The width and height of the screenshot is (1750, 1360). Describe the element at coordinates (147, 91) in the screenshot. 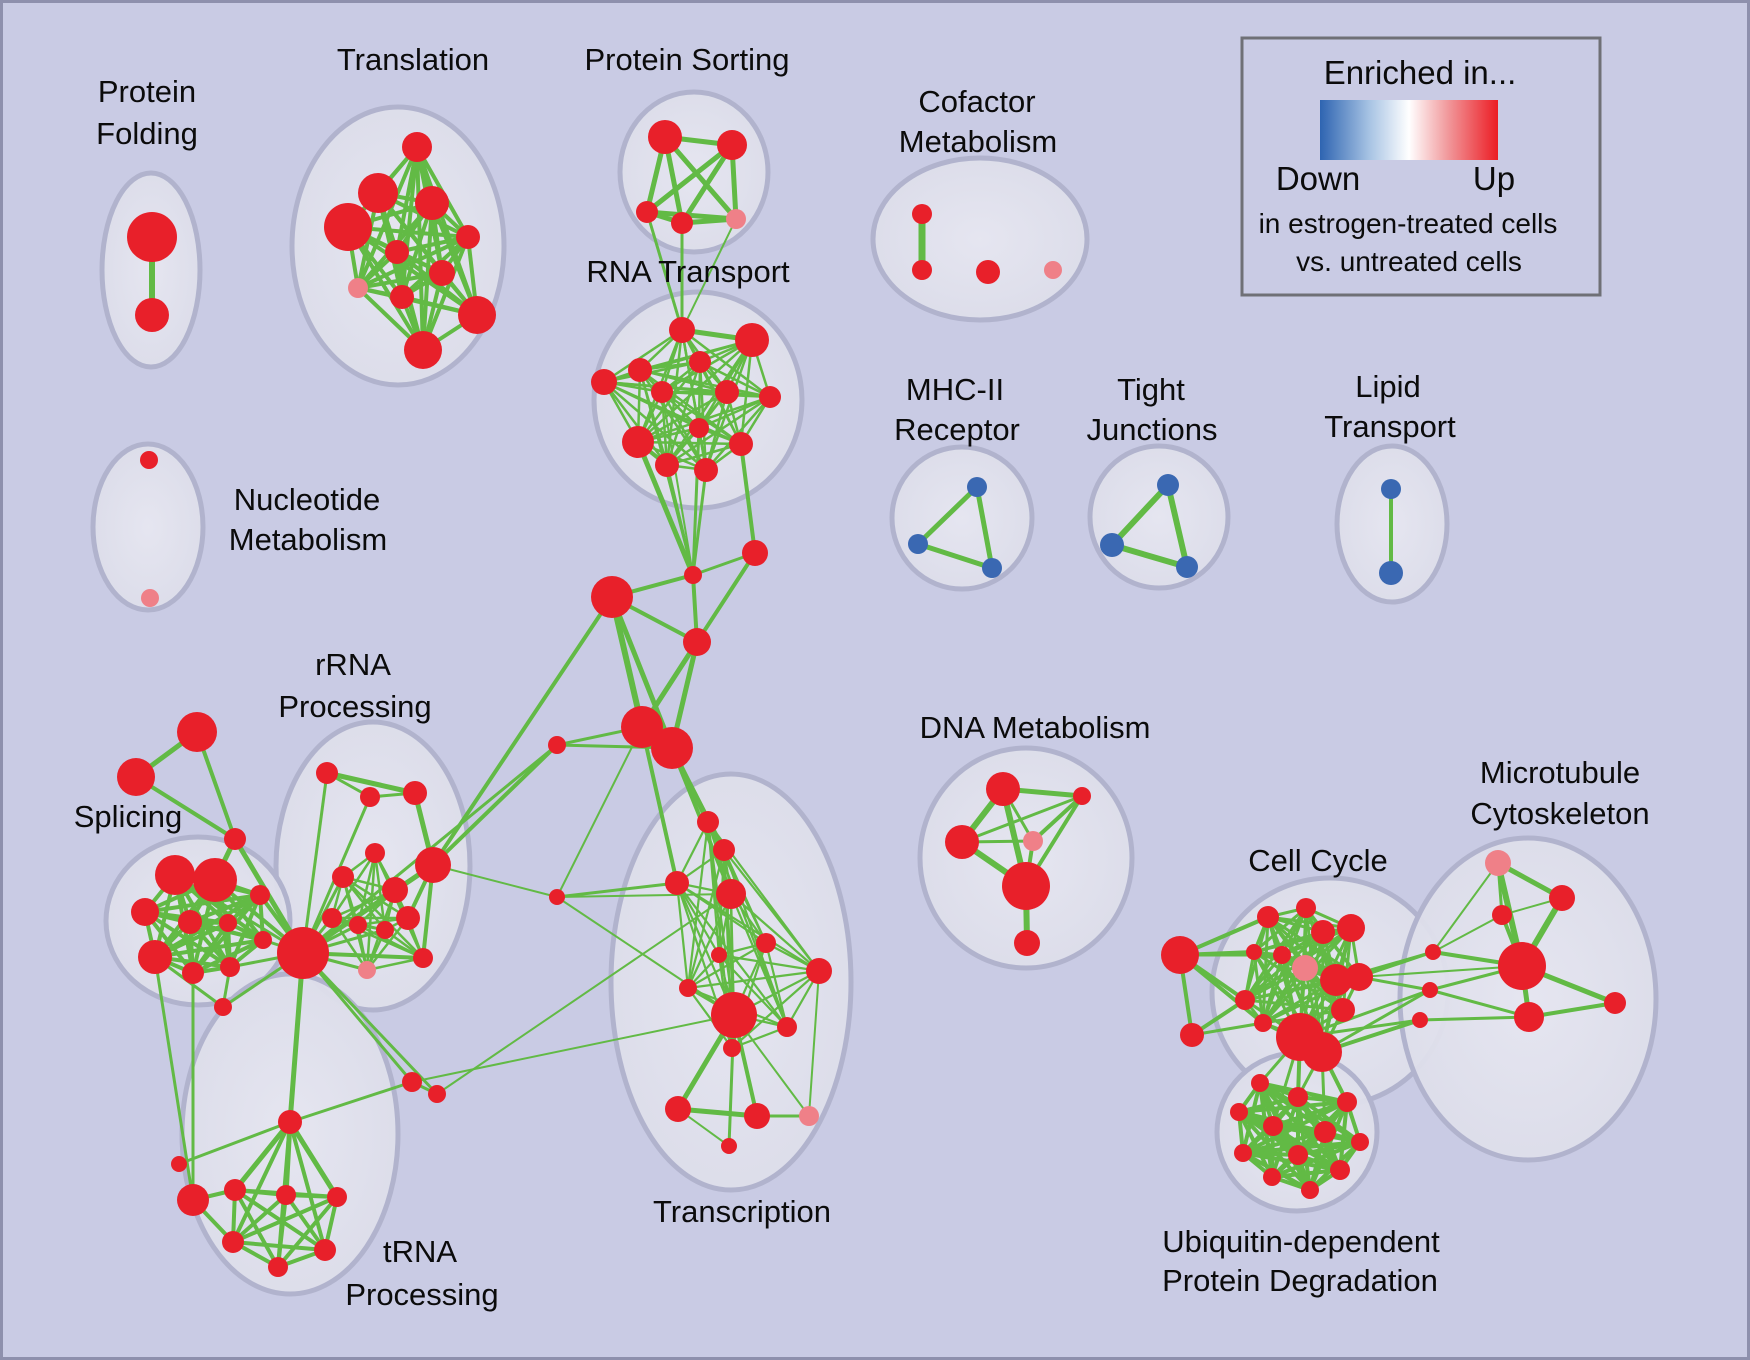

I see `cluster-label-protein-folding: Protein` at that location.